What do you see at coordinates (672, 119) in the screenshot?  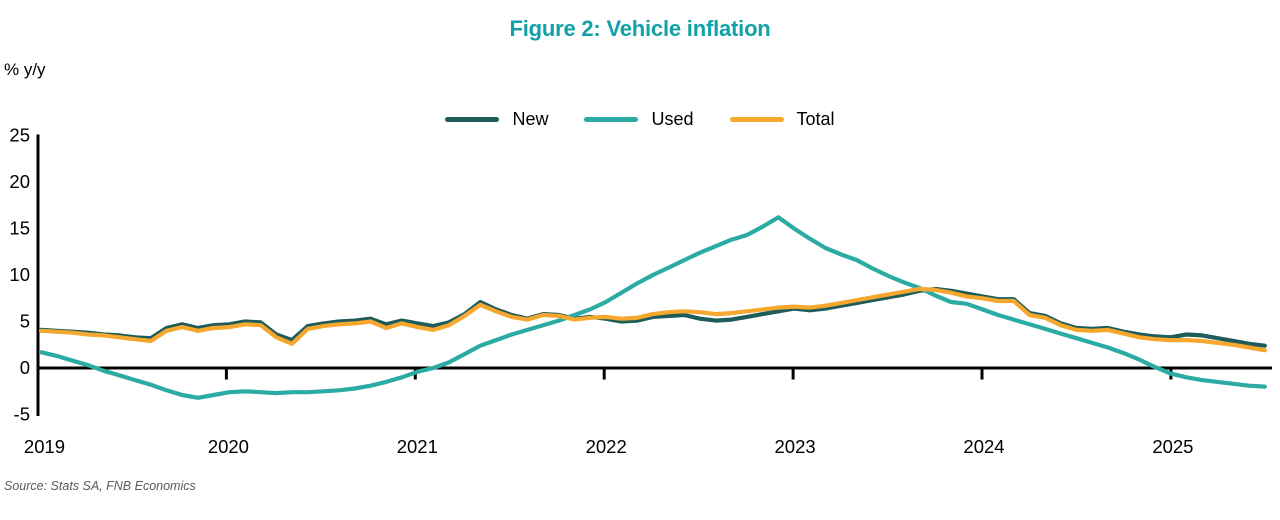 I see `legend-label-used: Used` at bounding box center [672, 119].